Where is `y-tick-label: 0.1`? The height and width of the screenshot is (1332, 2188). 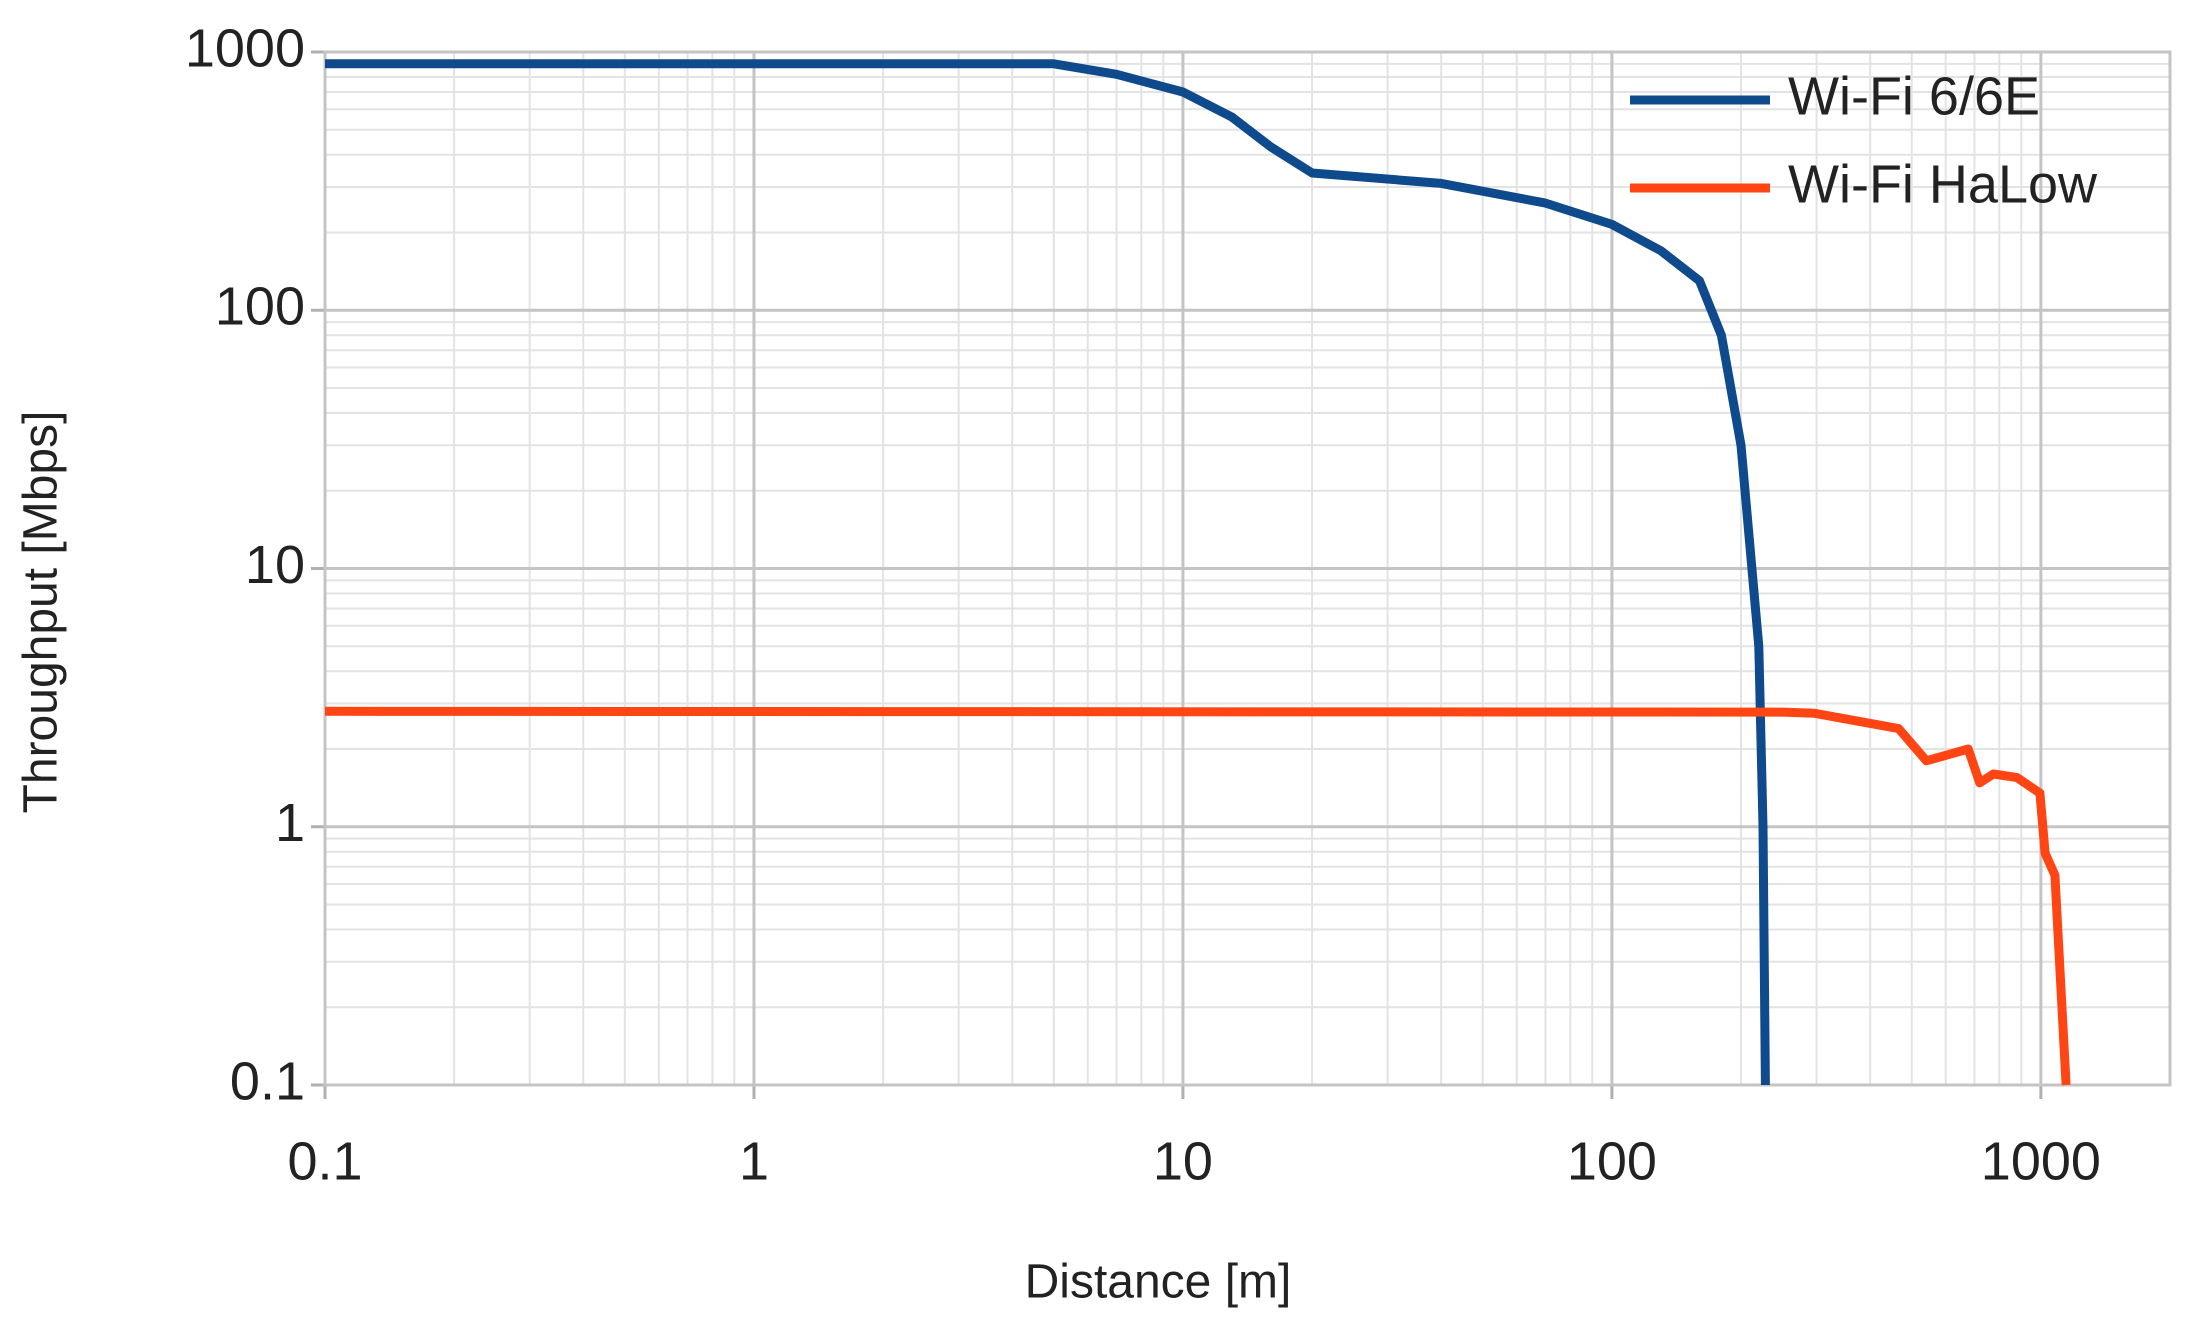
y-tick-label: 0.1 is located at coordinates (267, 1081).